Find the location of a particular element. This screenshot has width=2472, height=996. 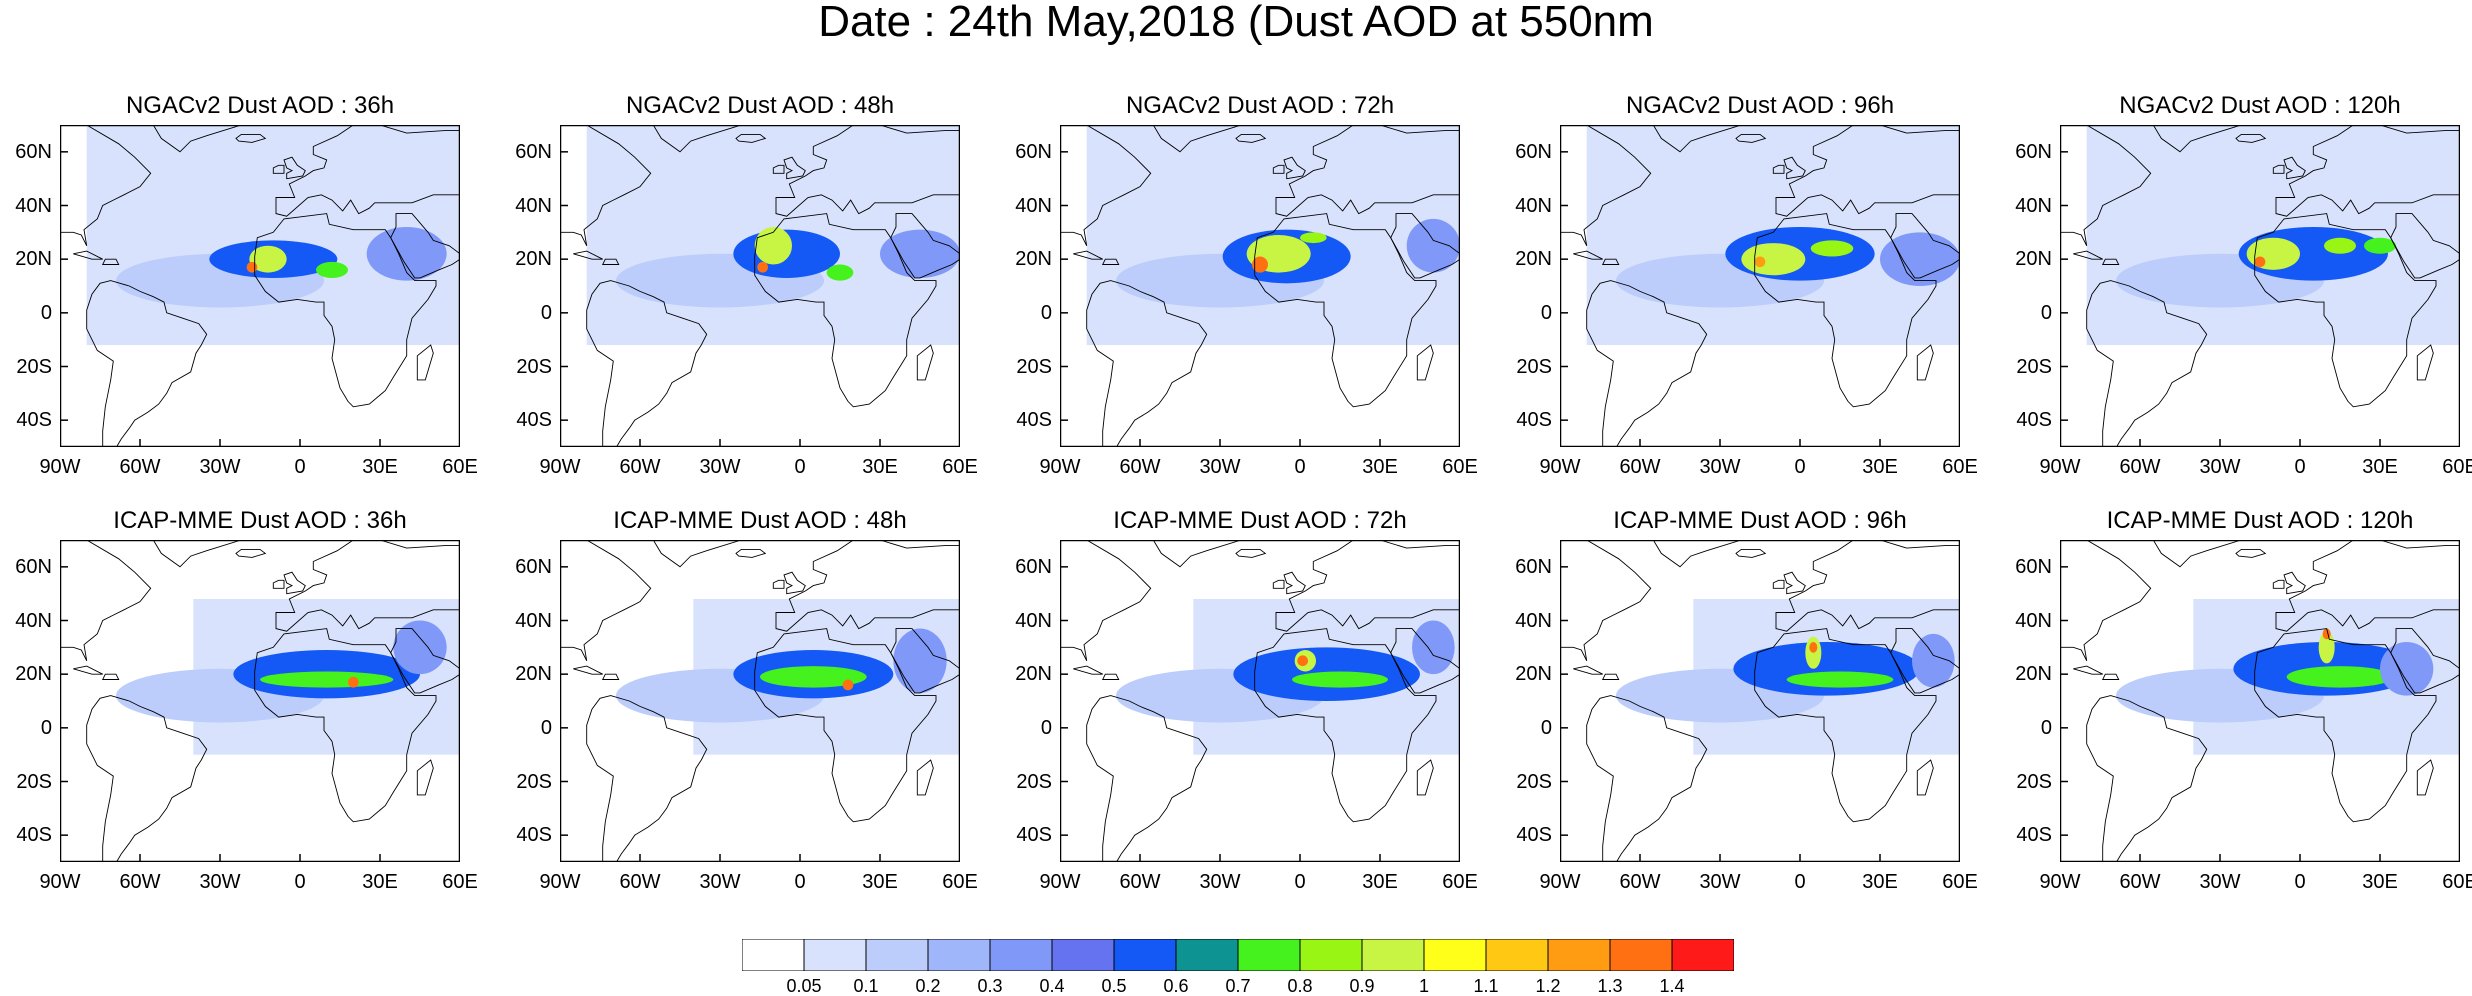

colorbar-label: 0.7 is located at coordinates (1238, 986).